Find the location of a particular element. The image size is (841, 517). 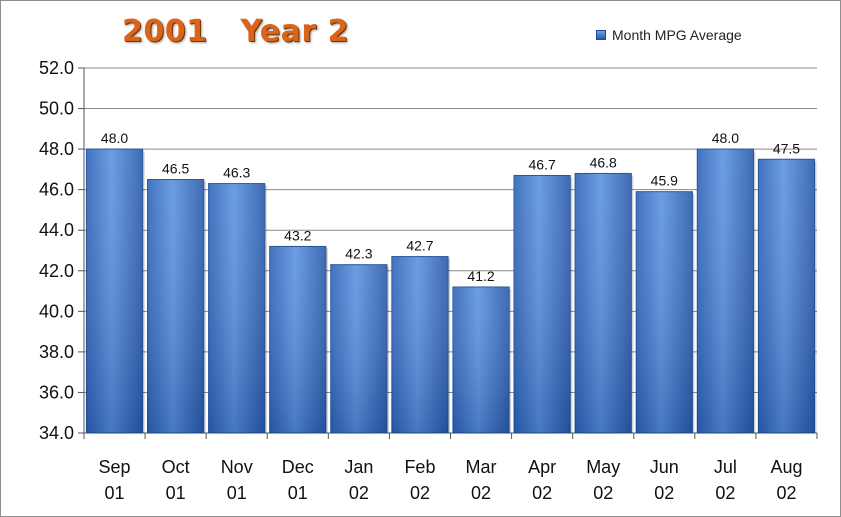

legend-swatch is located at coordinates (601, 35).